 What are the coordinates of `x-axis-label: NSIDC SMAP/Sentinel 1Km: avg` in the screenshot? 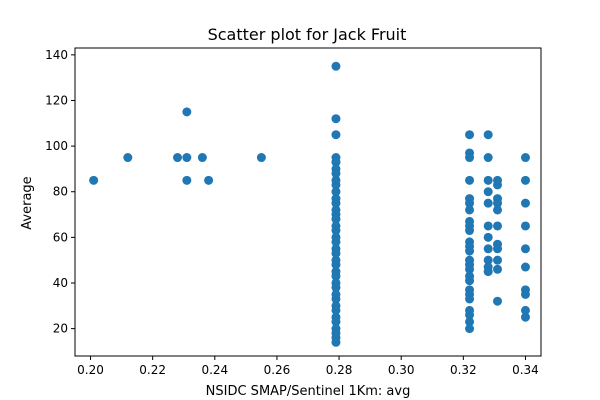 It's located at (308, 391).